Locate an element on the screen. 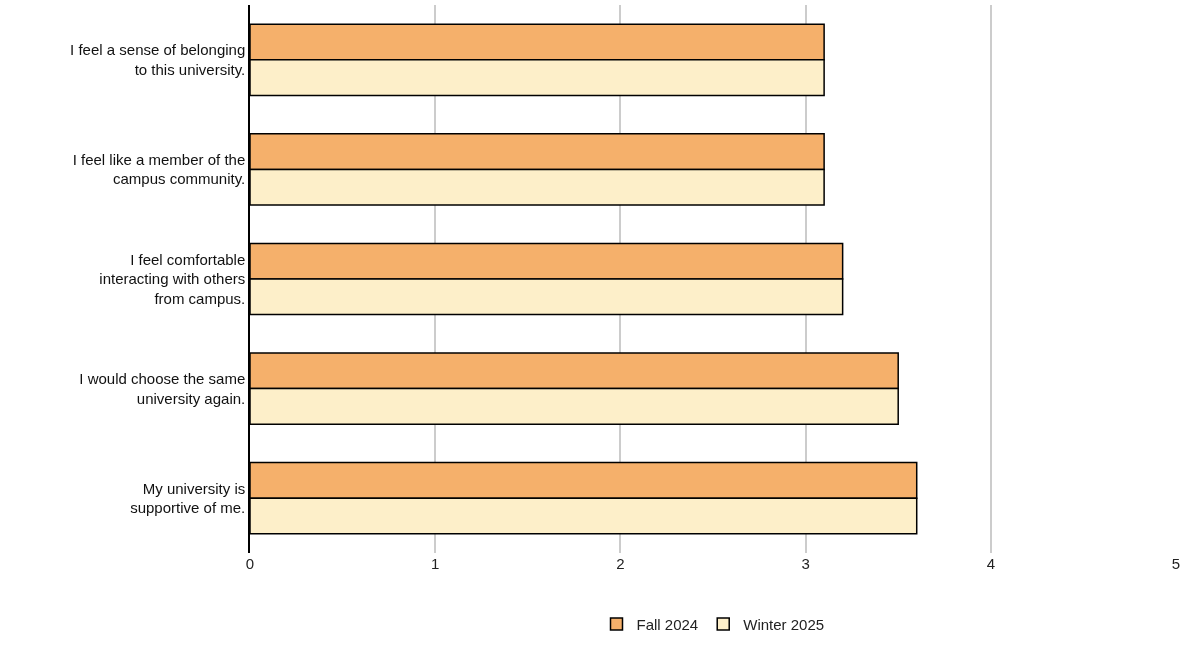 The image size is (1191, 646). y-tick-label: My university is supportive of me. is located at coordinates (188, 498).